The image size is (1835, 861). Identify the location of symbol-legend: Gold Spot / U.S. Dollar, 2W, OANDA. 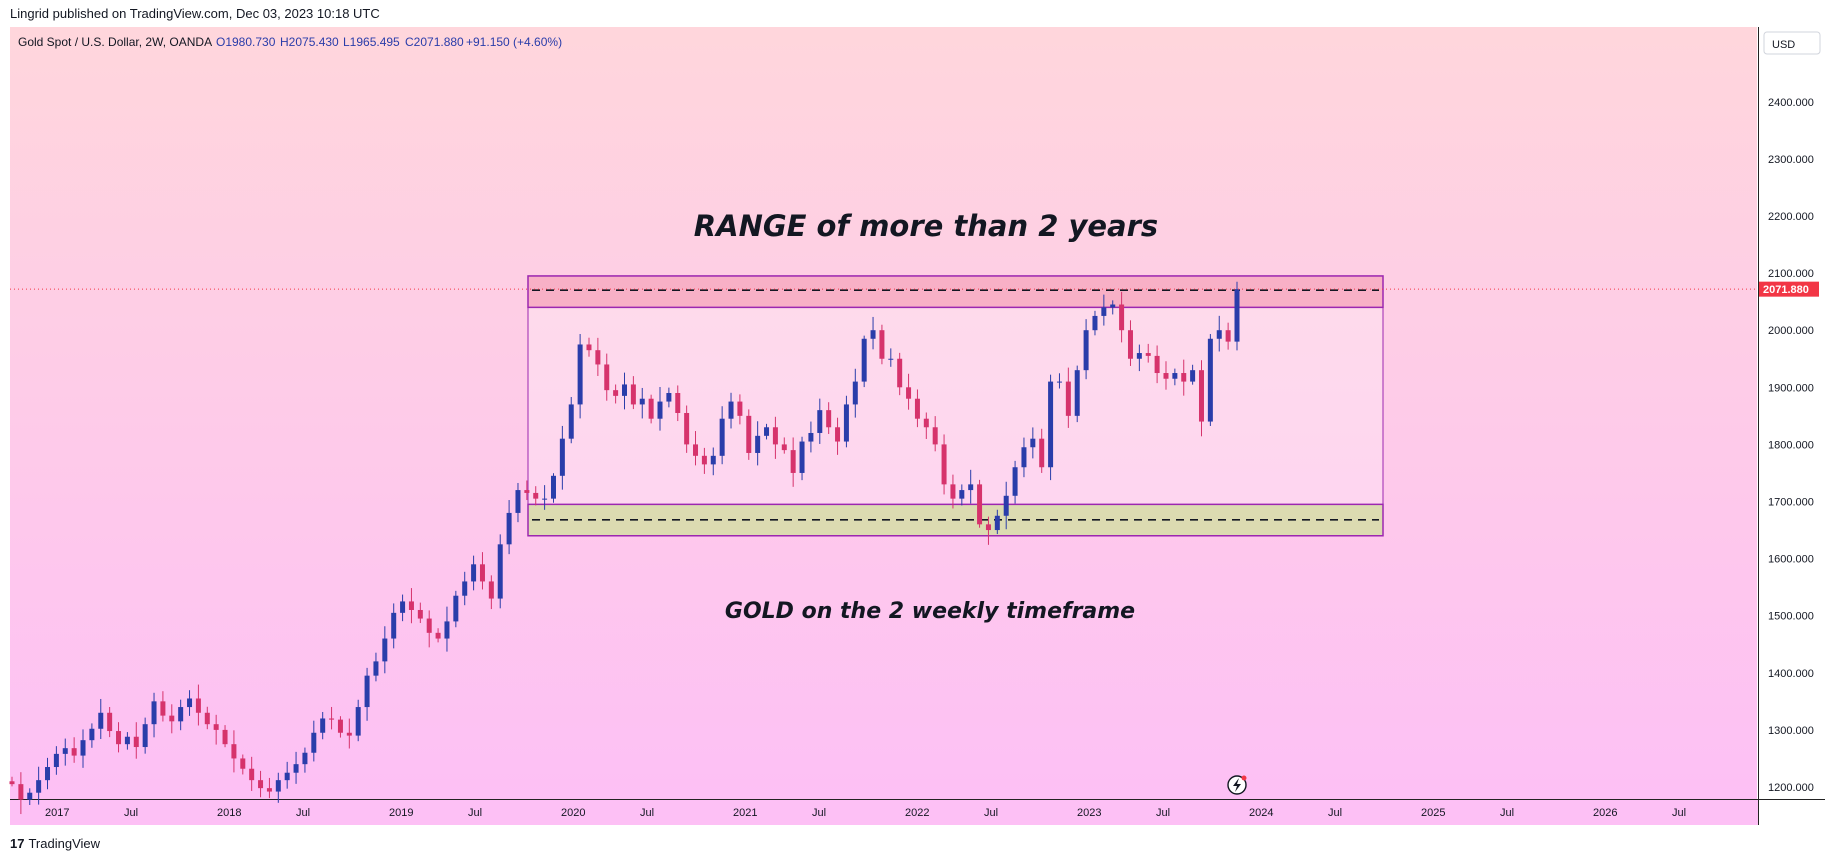
(115, 42).